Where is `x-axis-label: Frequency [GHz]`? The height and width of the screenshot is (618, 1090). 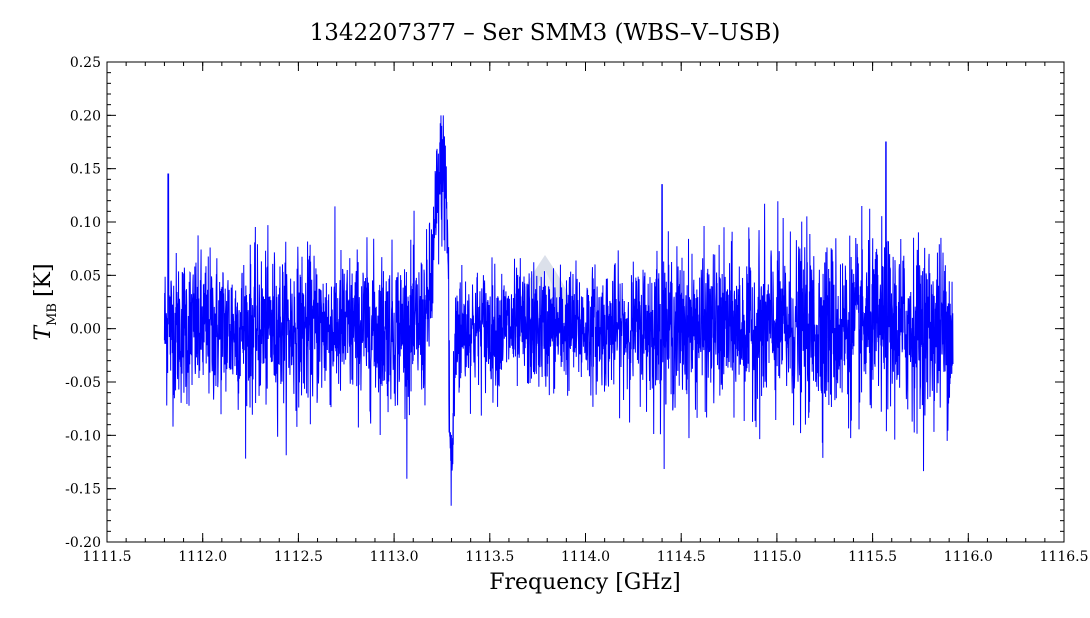 x-axis-label: Frequency [GHz] is located at coordinates (585, 582).